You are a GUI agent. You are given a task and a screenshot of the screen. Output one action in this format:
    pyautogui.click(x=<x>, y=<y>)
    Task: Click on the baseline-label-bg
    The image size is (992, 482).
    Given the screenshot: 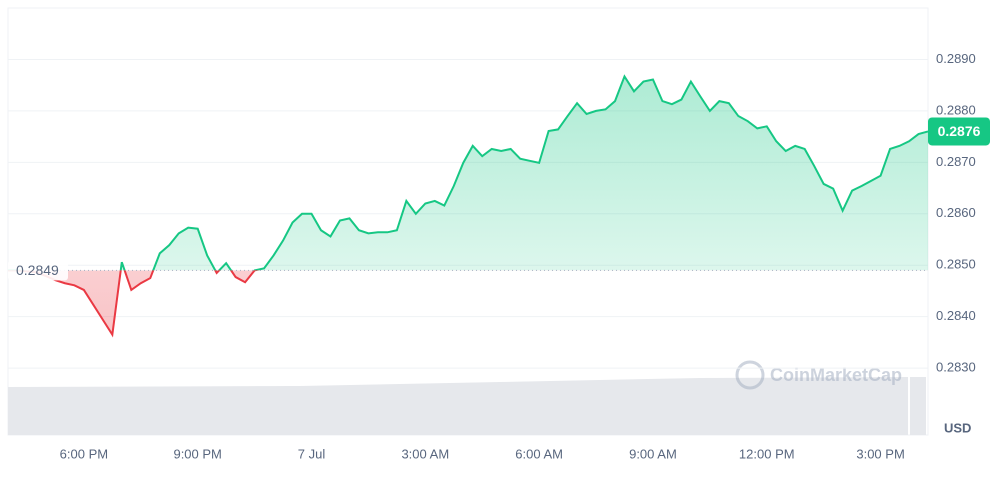 What is the action you would take?
    pyautogui.click(x=38, y=270)
    